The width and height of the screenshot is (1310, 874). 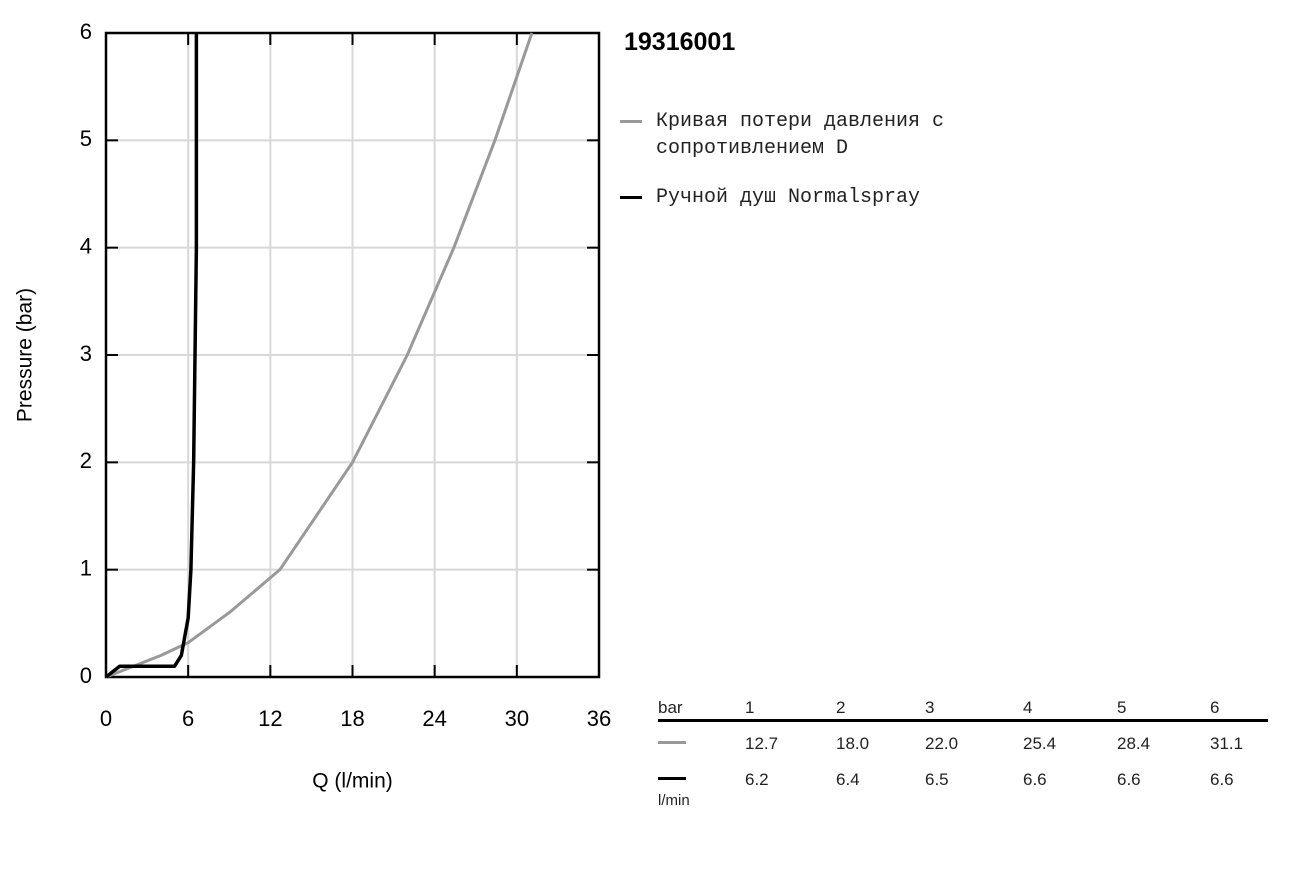 What do you see at coordinates (25, 355) in the screenshot?
I see `y-axis-label: Pressure (bar)` at bounding box center [25, 355].